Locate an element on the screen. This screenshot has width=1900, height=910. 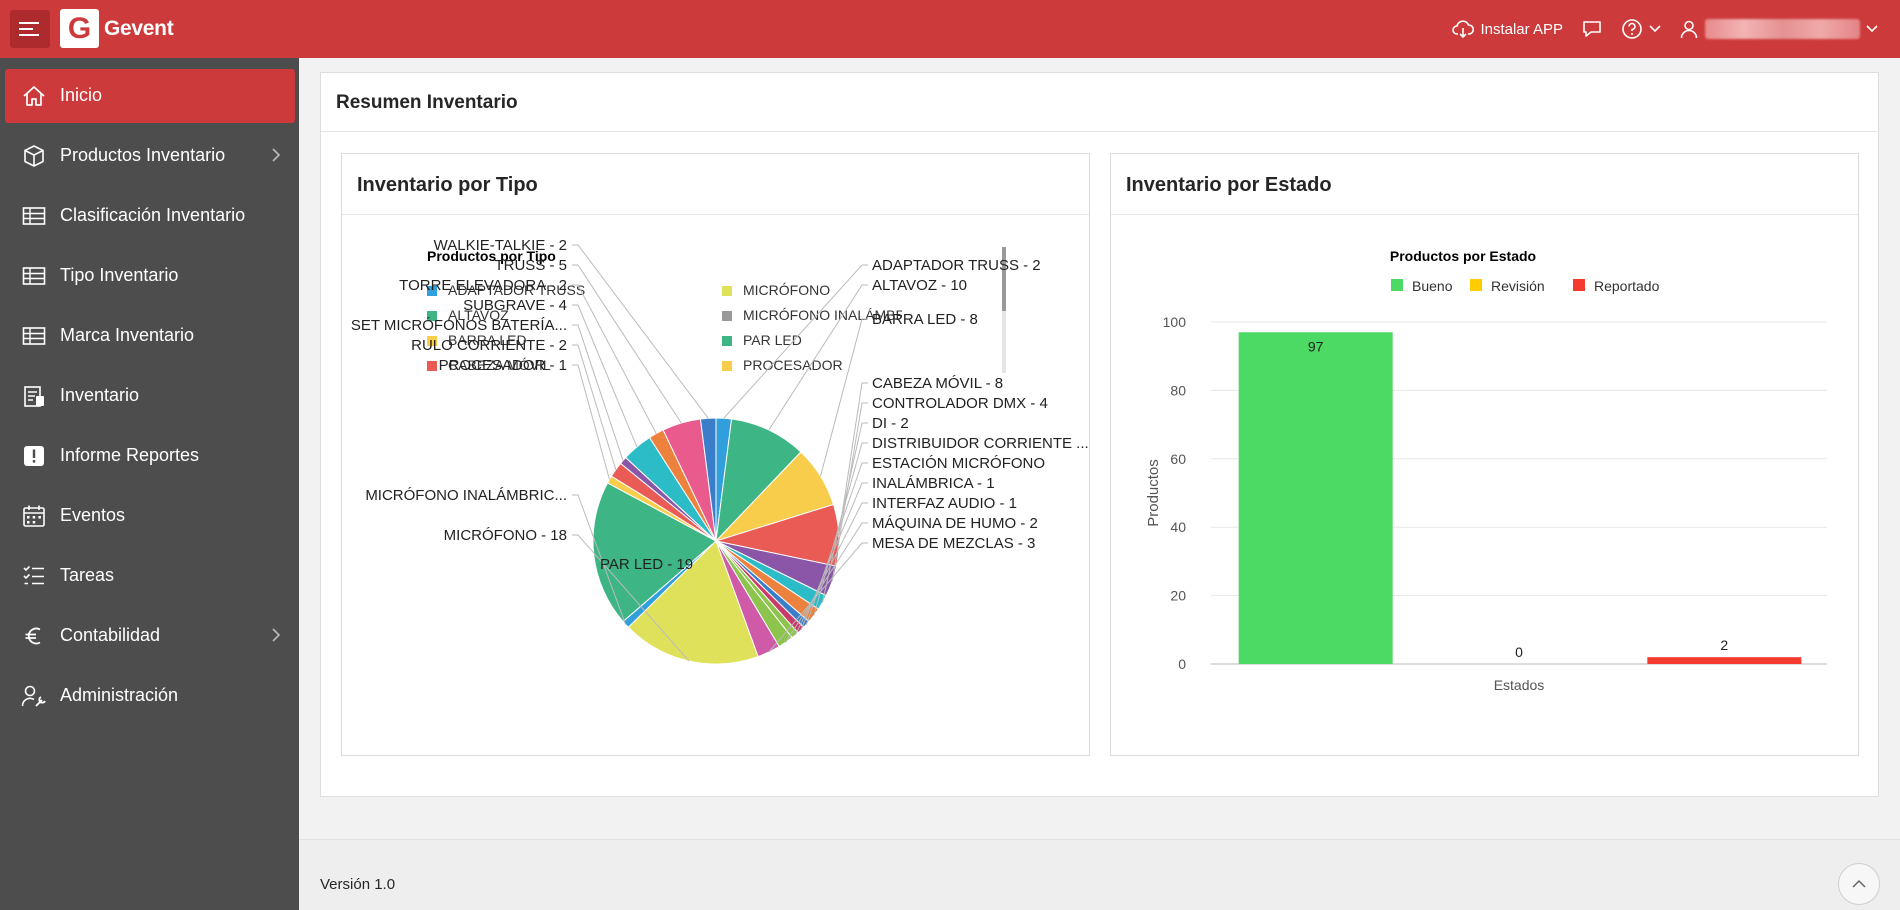
sidebar-item-label: Productos Inventario is located at coordinates (143, 155).